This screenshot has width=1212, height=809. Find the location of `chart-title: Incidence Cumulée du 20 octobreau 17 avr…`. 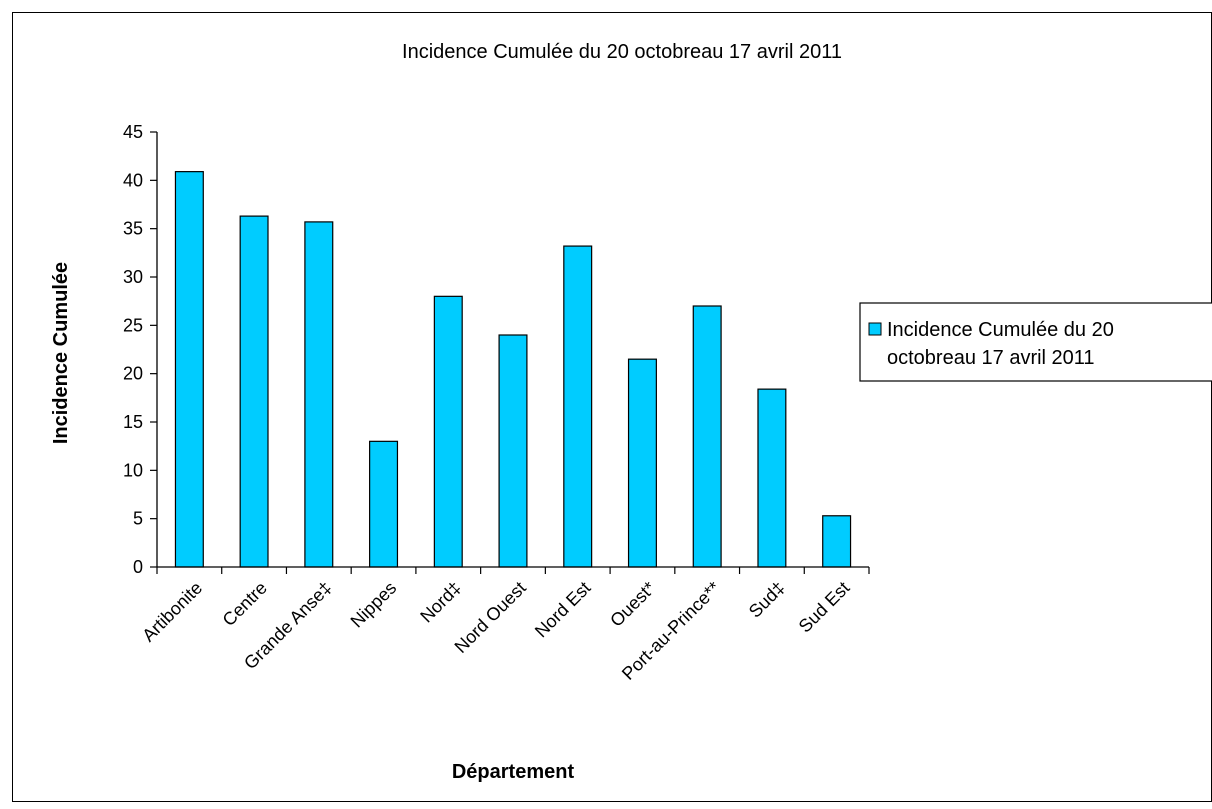

chart-title: Incidence Cumulée du 20 octobreau 17 avr… is located at coordinates (622, 52).